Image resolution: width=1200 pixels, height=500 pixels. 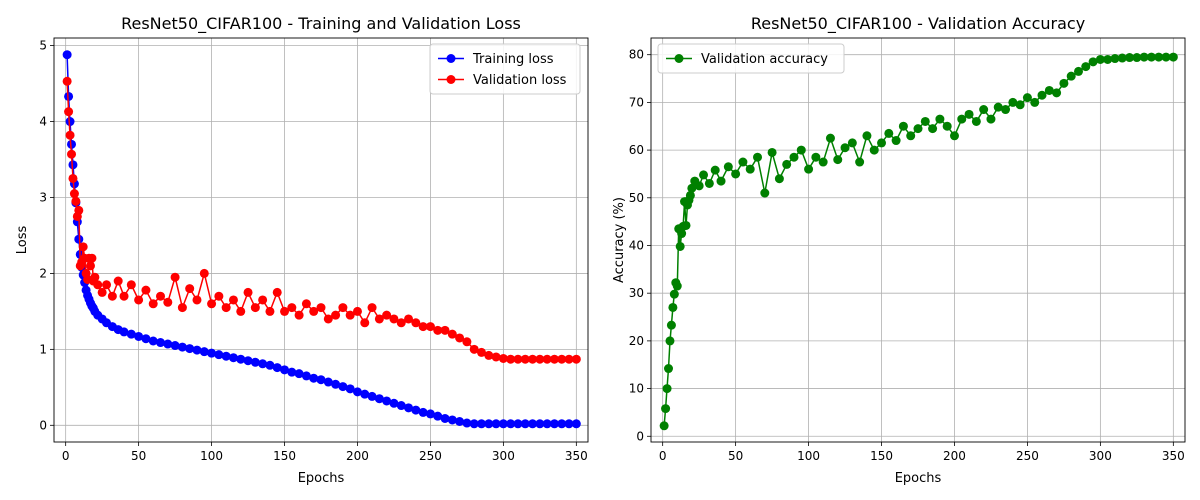 I want to click on x-tick-label: 50, so click(x=138, y=456).